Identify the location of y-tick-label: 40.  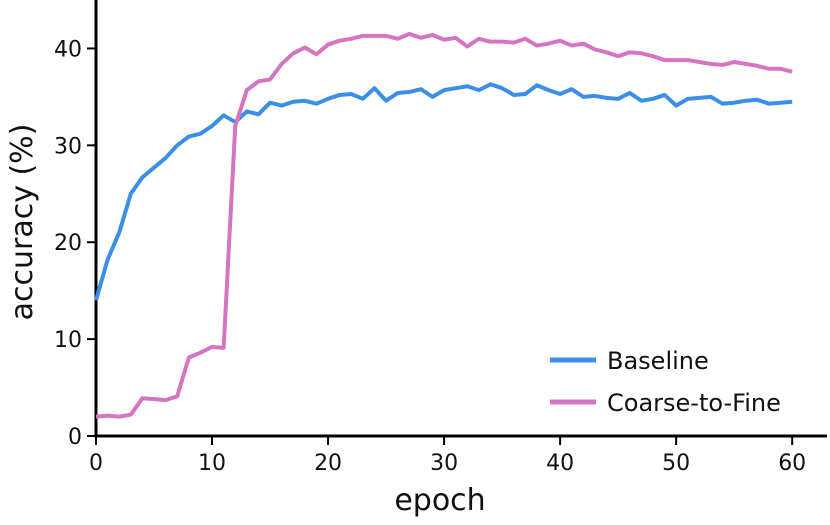
(68, 49).